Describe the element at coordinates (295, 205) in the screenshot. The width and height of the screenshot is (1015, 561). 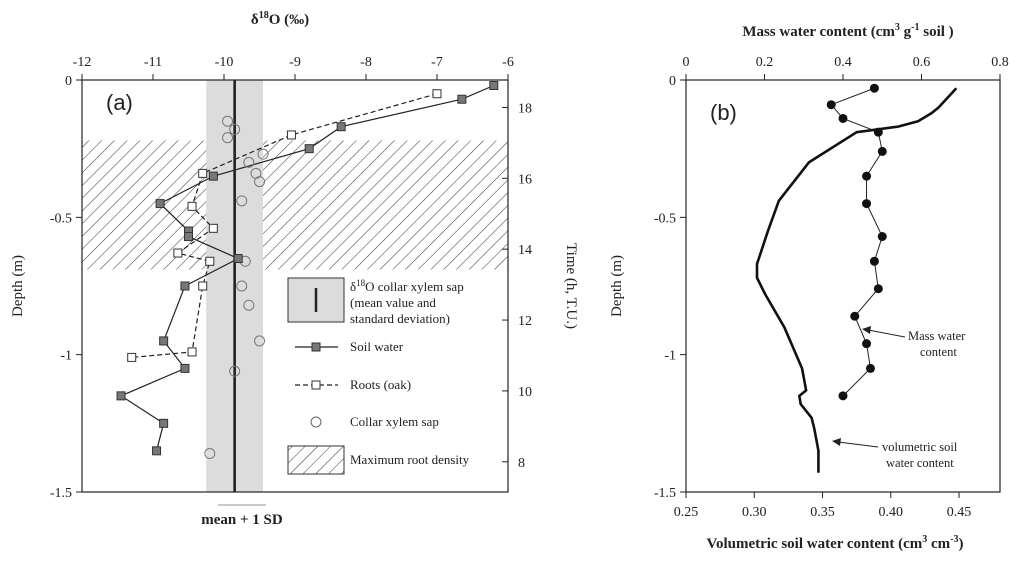
I see `root-density-band` at that location.